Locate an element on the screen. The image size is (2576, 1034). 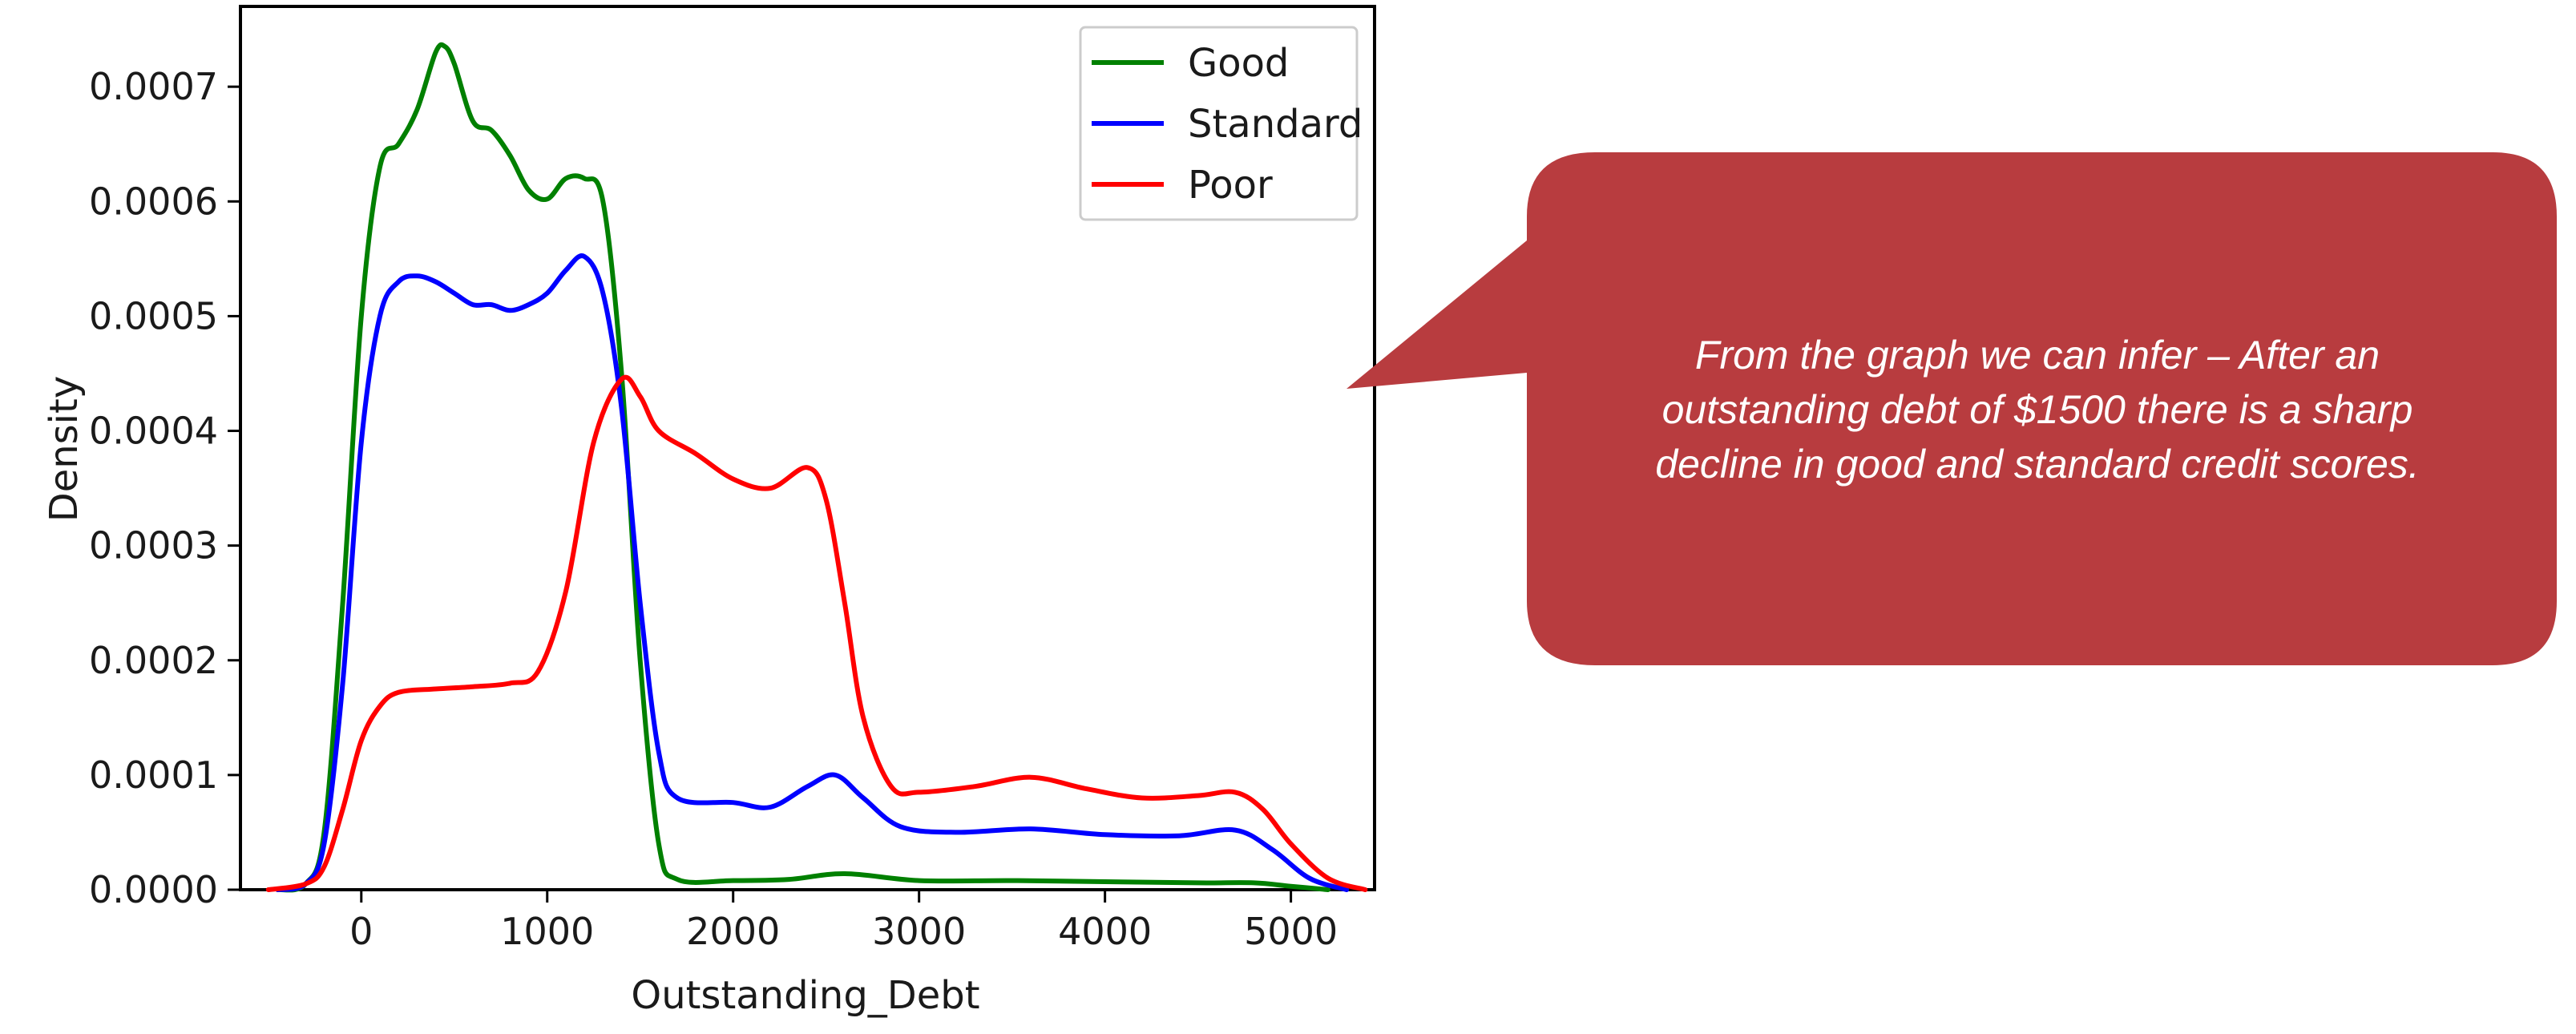
legend-label-good: Good is located at coordinates (1238, 63).